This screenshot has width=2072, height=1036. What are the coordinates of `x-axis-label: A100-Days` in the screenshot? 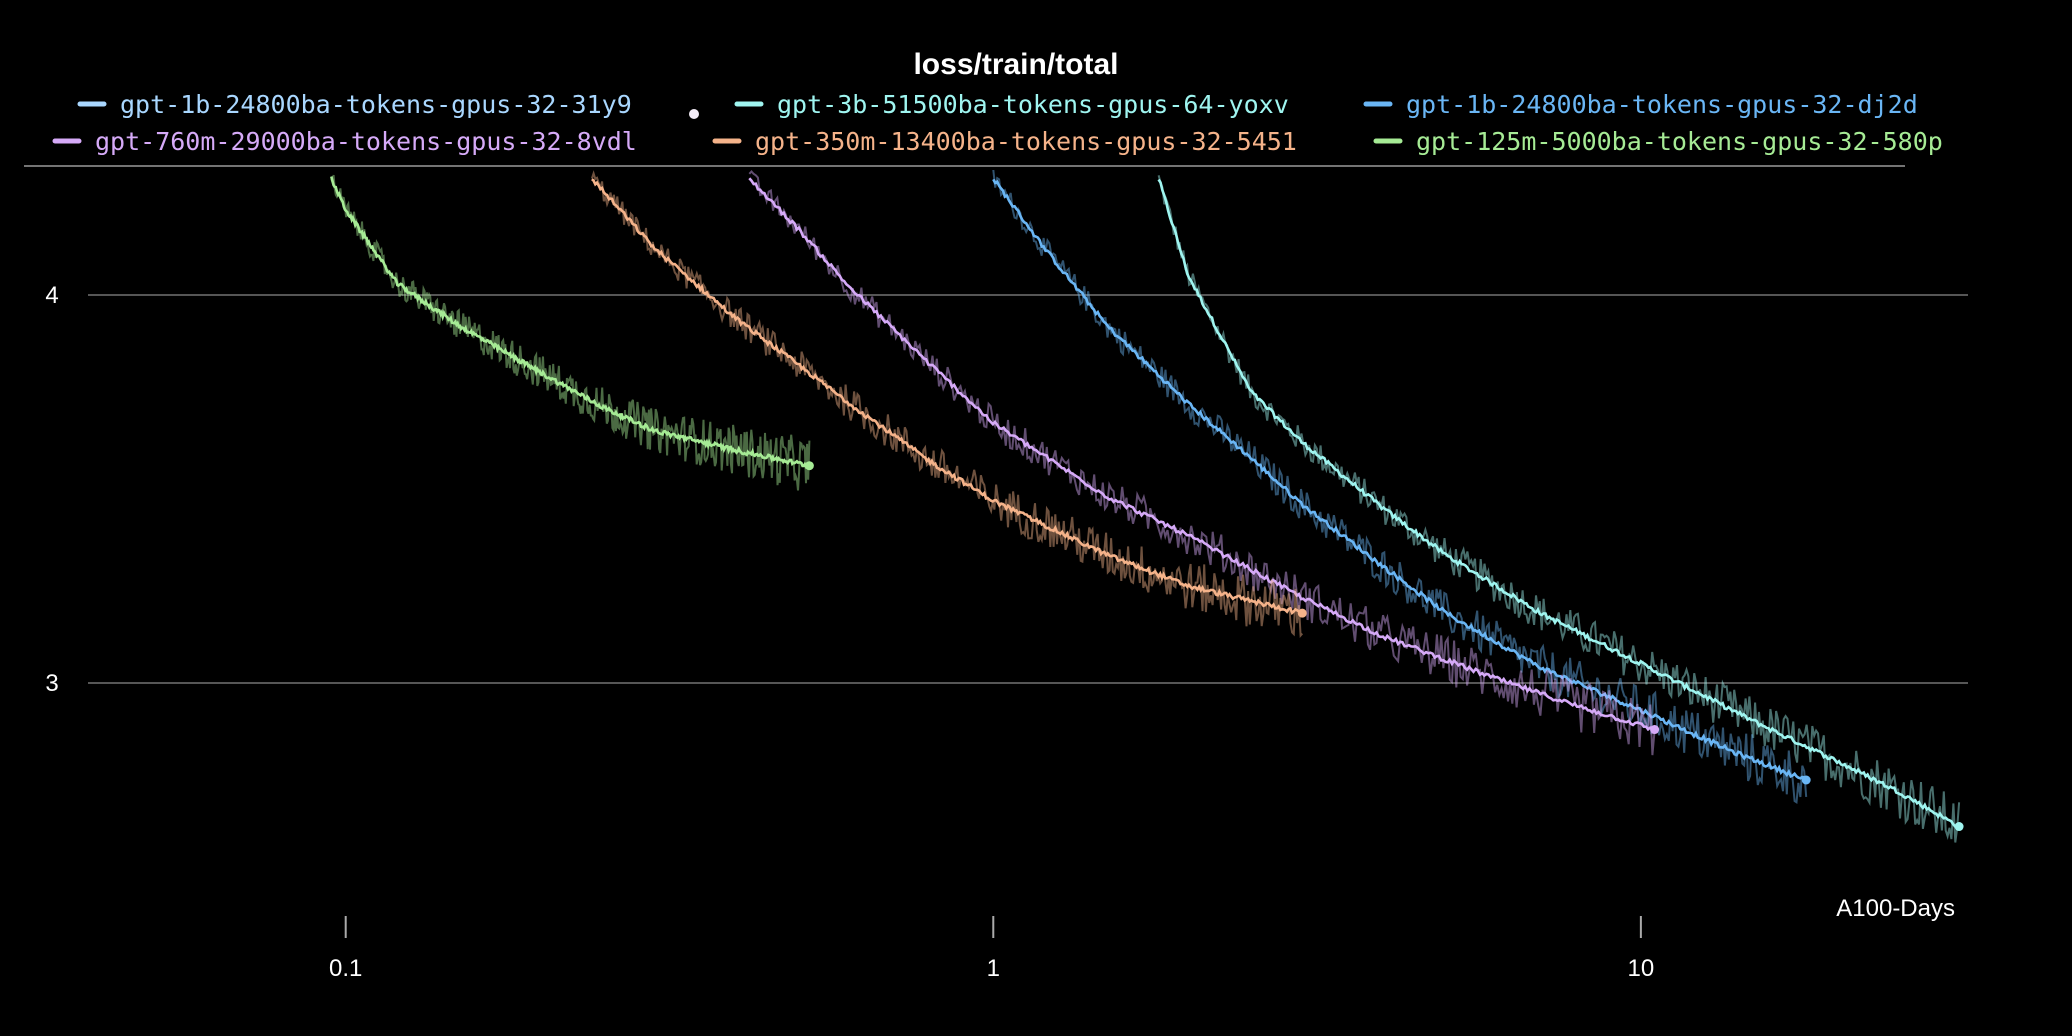 It's located at (1895, 908).